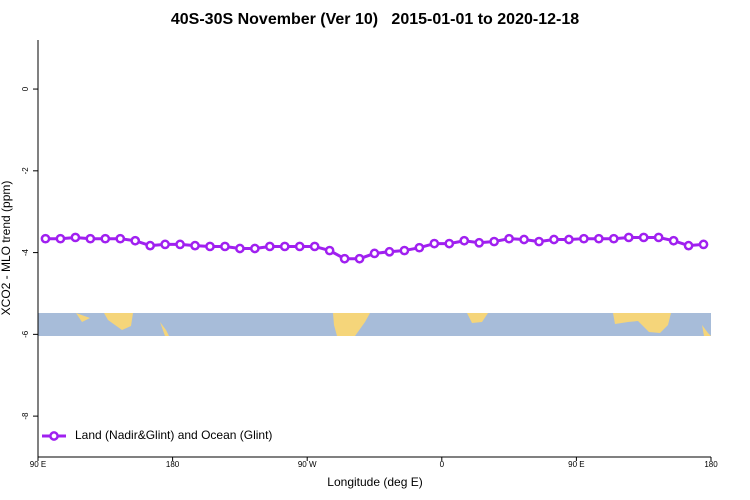 The width and height of the screenshot is (750, 500). Describe the element at coordinates (25, 252) in the screenshot. I see `y-tick-label: -4` at that location.